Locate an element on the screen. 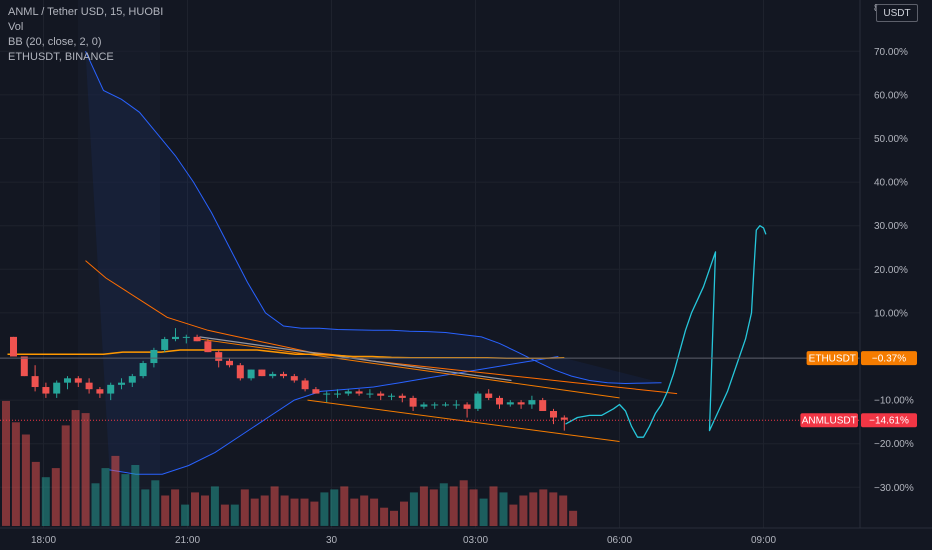 This screenshot has width=932, height=550. compare-symbol-label: ETHUSDT, BINANCE is located at coordinates (61, 57).